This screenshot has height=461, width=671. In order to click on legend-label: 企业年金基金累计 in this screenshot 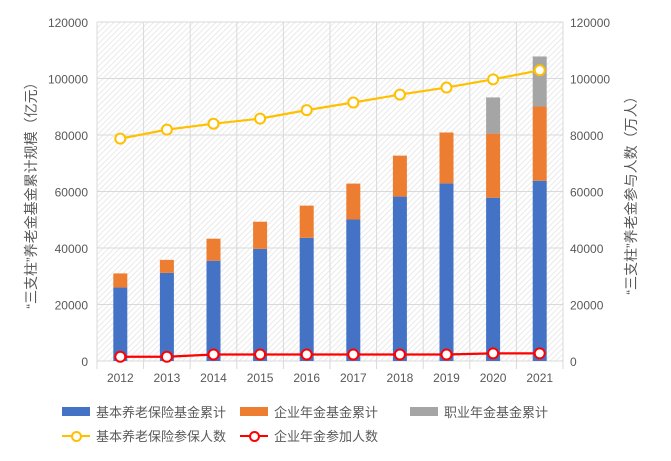, I will do `click(326, 413)`.